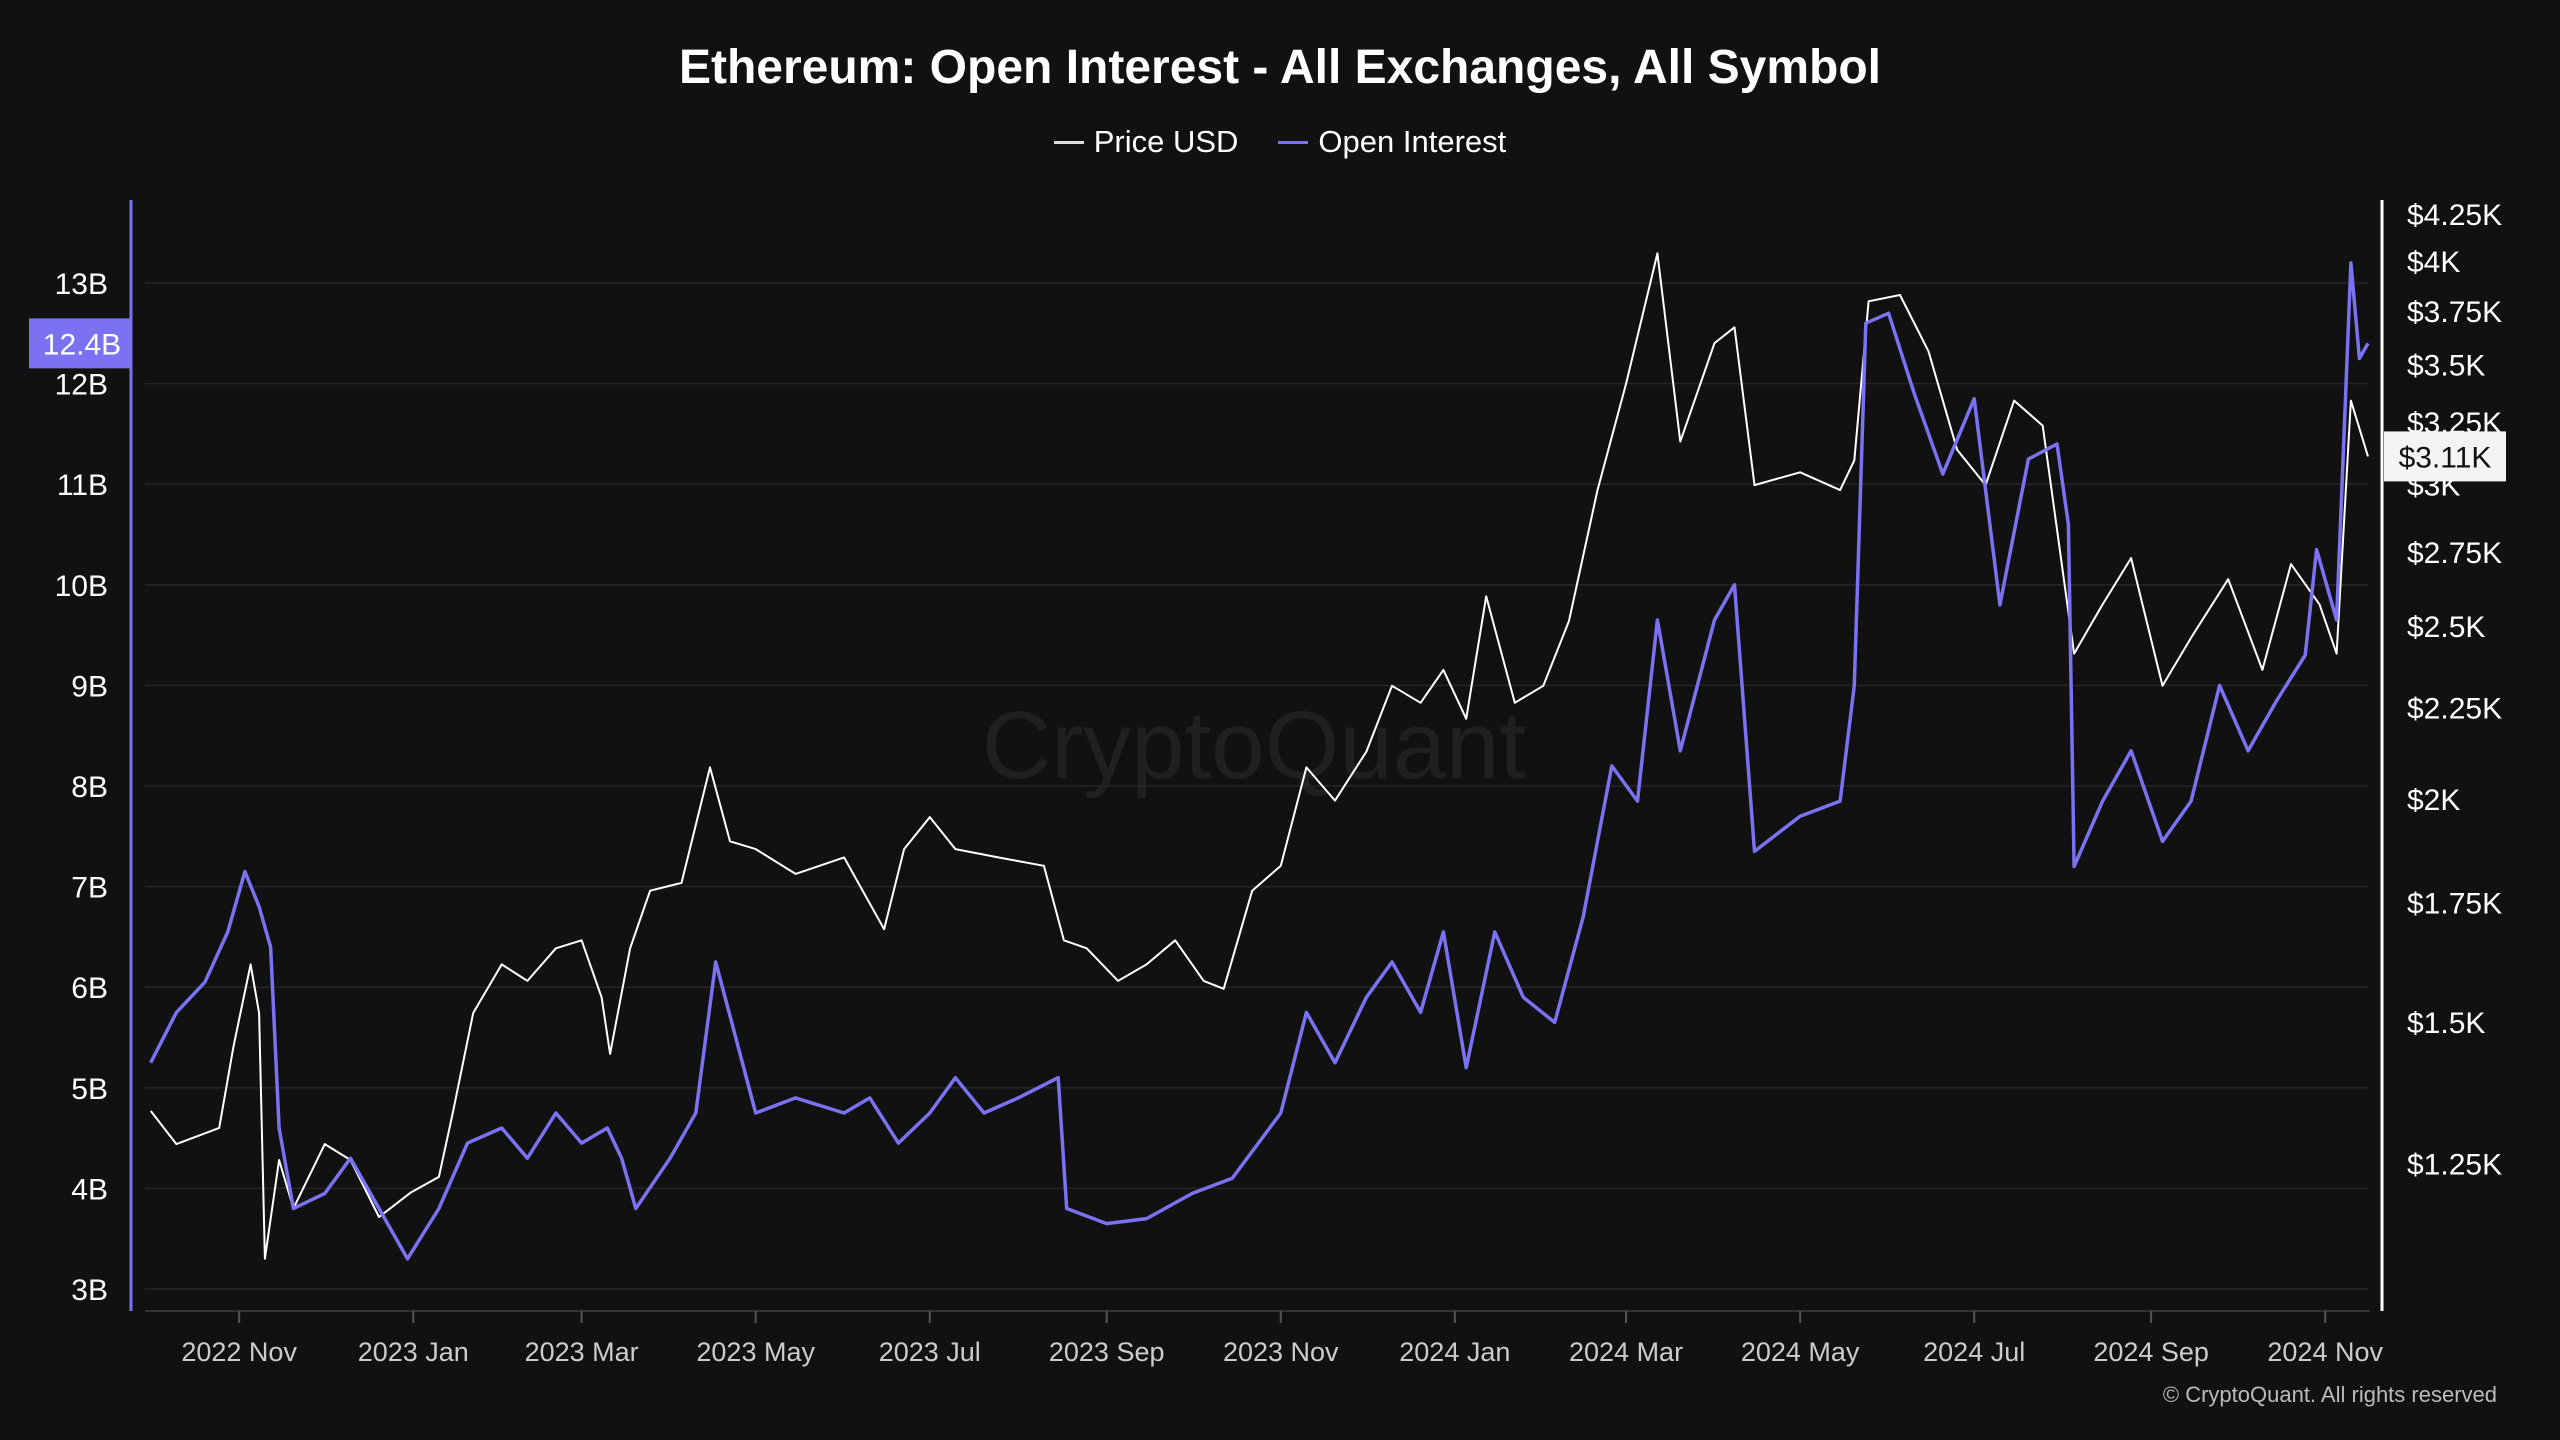  Describe the element at coordinates (1166, 141) in the screenshot. I see `legend-label-price: Price USD` at that location.